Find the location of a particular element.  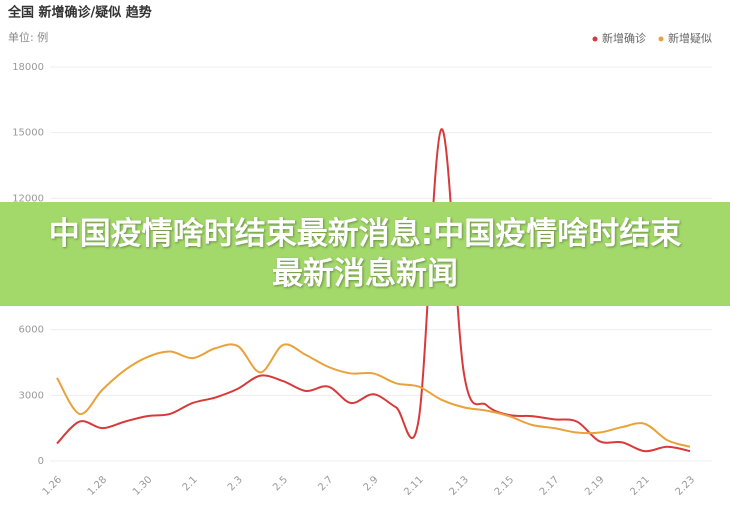

x-tick-label: 2.23 is located at coordinates (686, 486).